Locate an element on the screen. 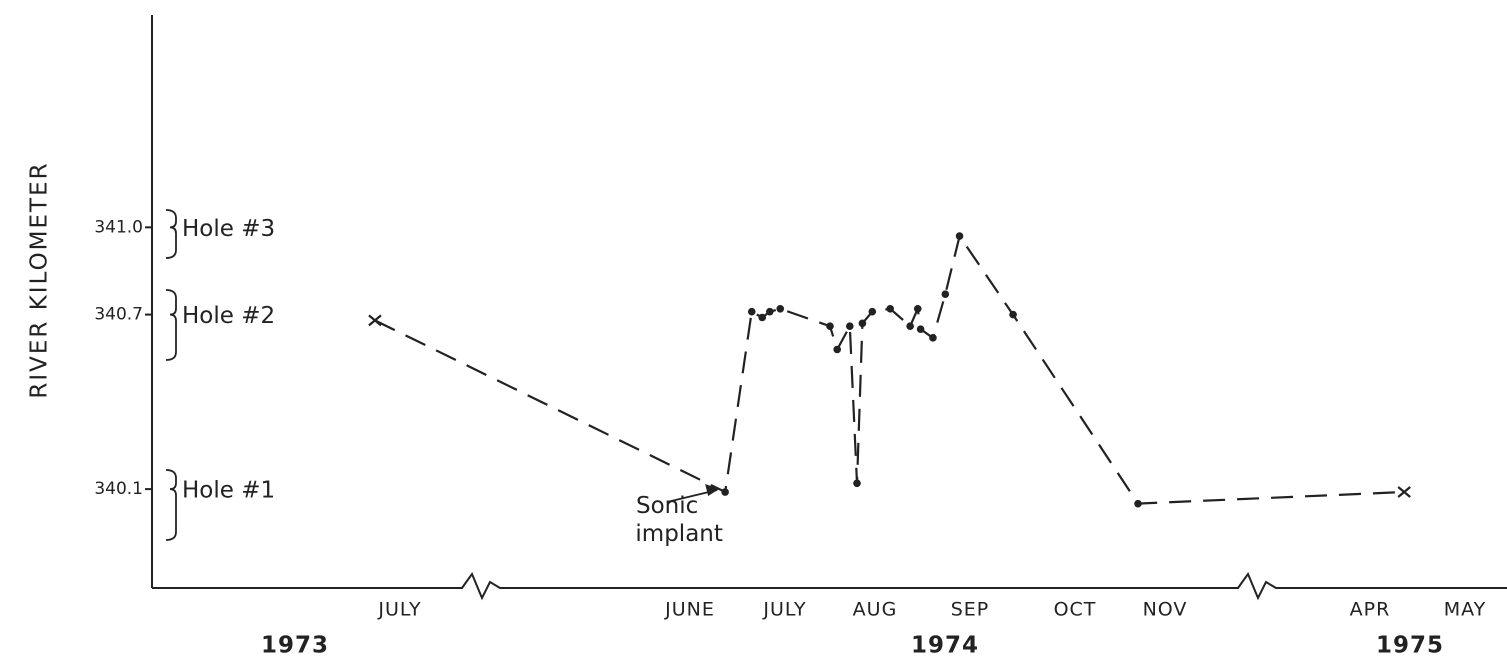 The height and width of the screenshot is (662, 1507). x-tick-label: APR is located at coordinates (1370, 610).